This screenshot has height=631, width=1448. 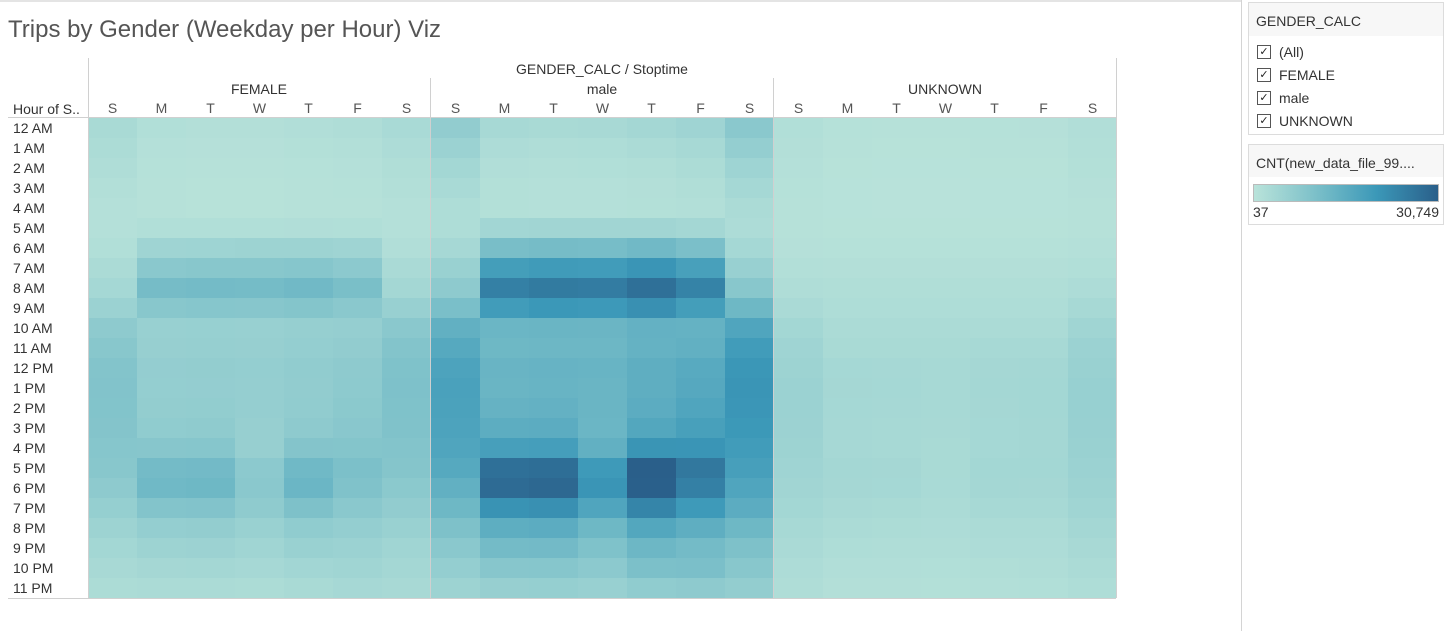 I want to click on hour-label: 3 PM, so click(x=29, y=428).